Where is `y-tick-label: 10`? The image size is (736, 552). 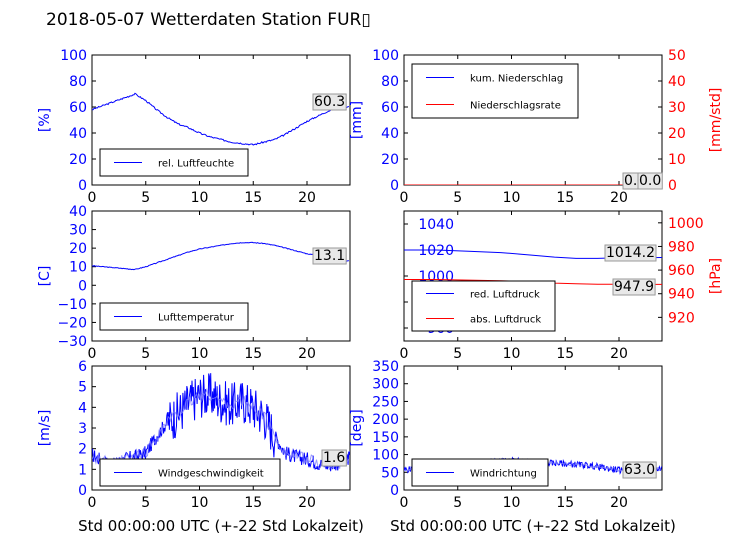
y-tick-label: 10 is located at coordinates (78, 268).